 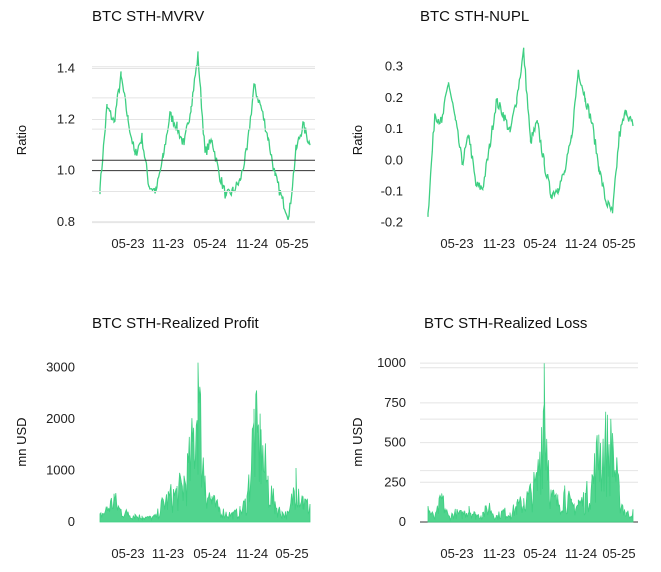 I want to click on y-tick-label: 0.8, so click(x=66, y=221).